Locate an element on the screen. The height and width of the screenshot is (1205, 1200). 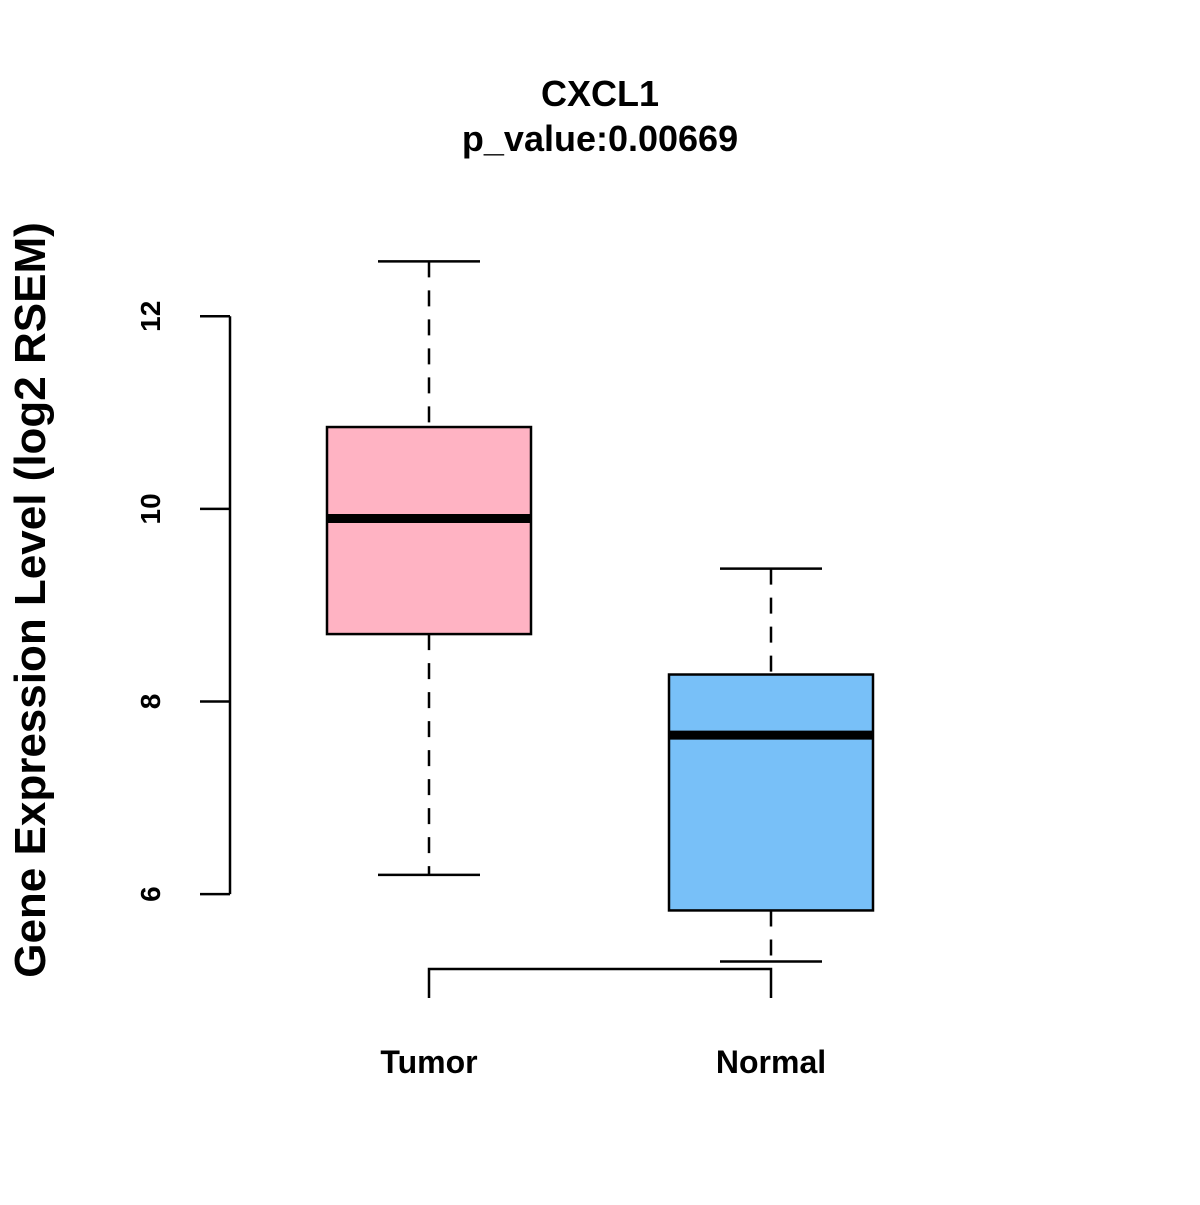
bracket-line is located at coordinates (600, 982).